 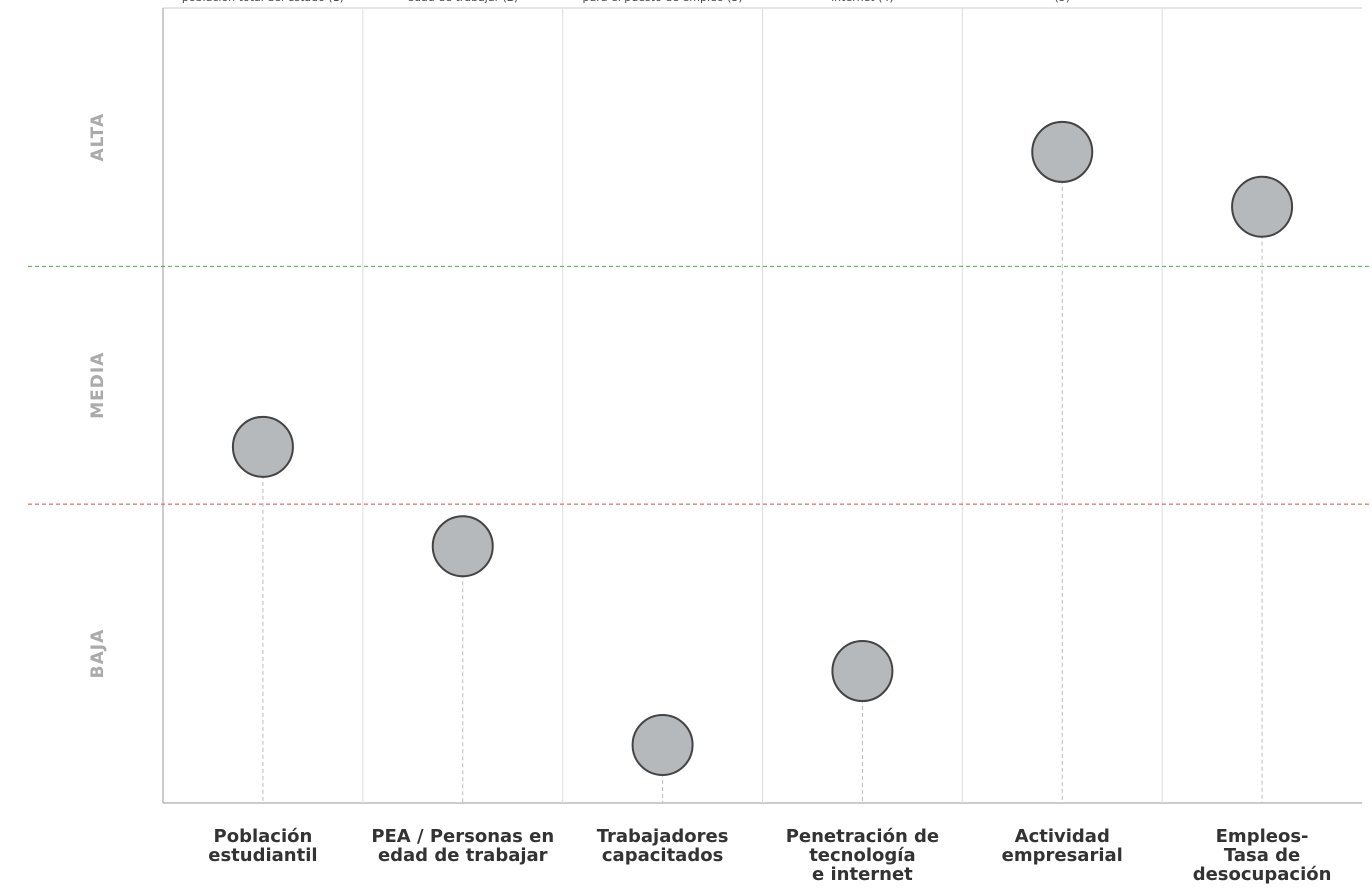 I want to click on x-tick-label-line: PEA / Personas en, so click(x=462, y=836).